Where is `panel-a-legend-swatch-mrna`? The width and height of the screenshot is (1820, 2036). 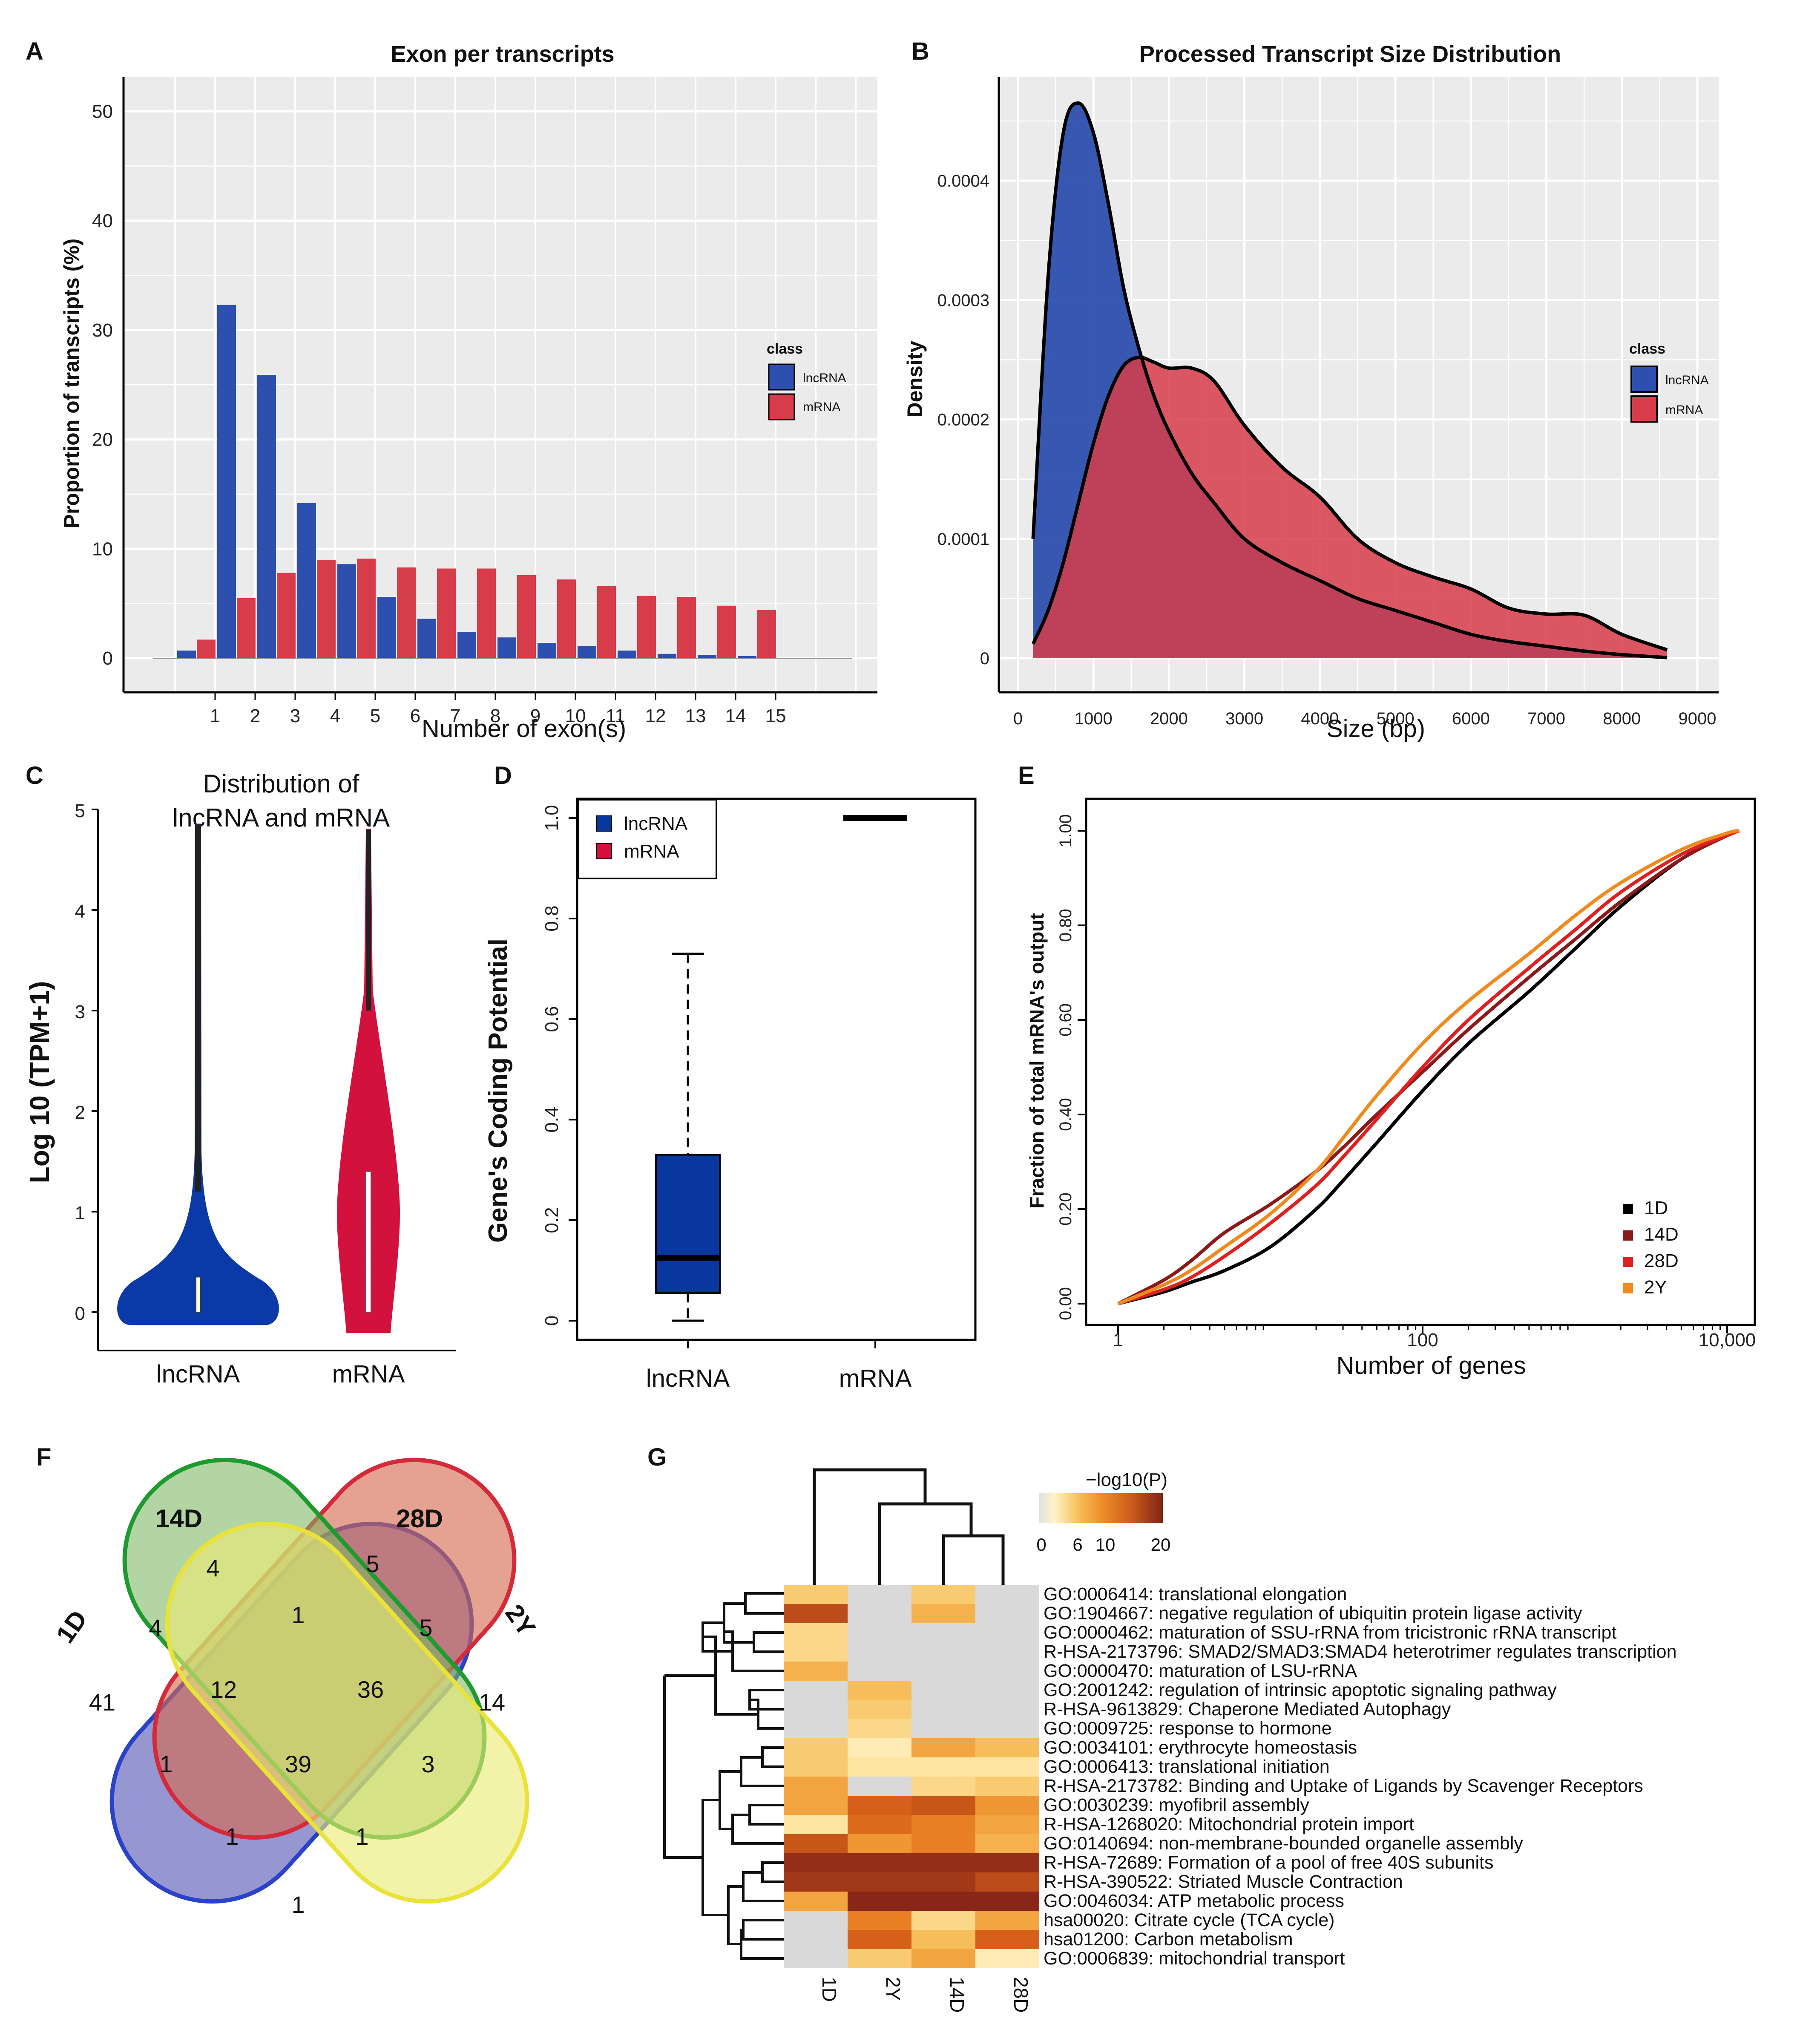 panel-a-legend-swatch-mrna is located at coordinates (782, 406).